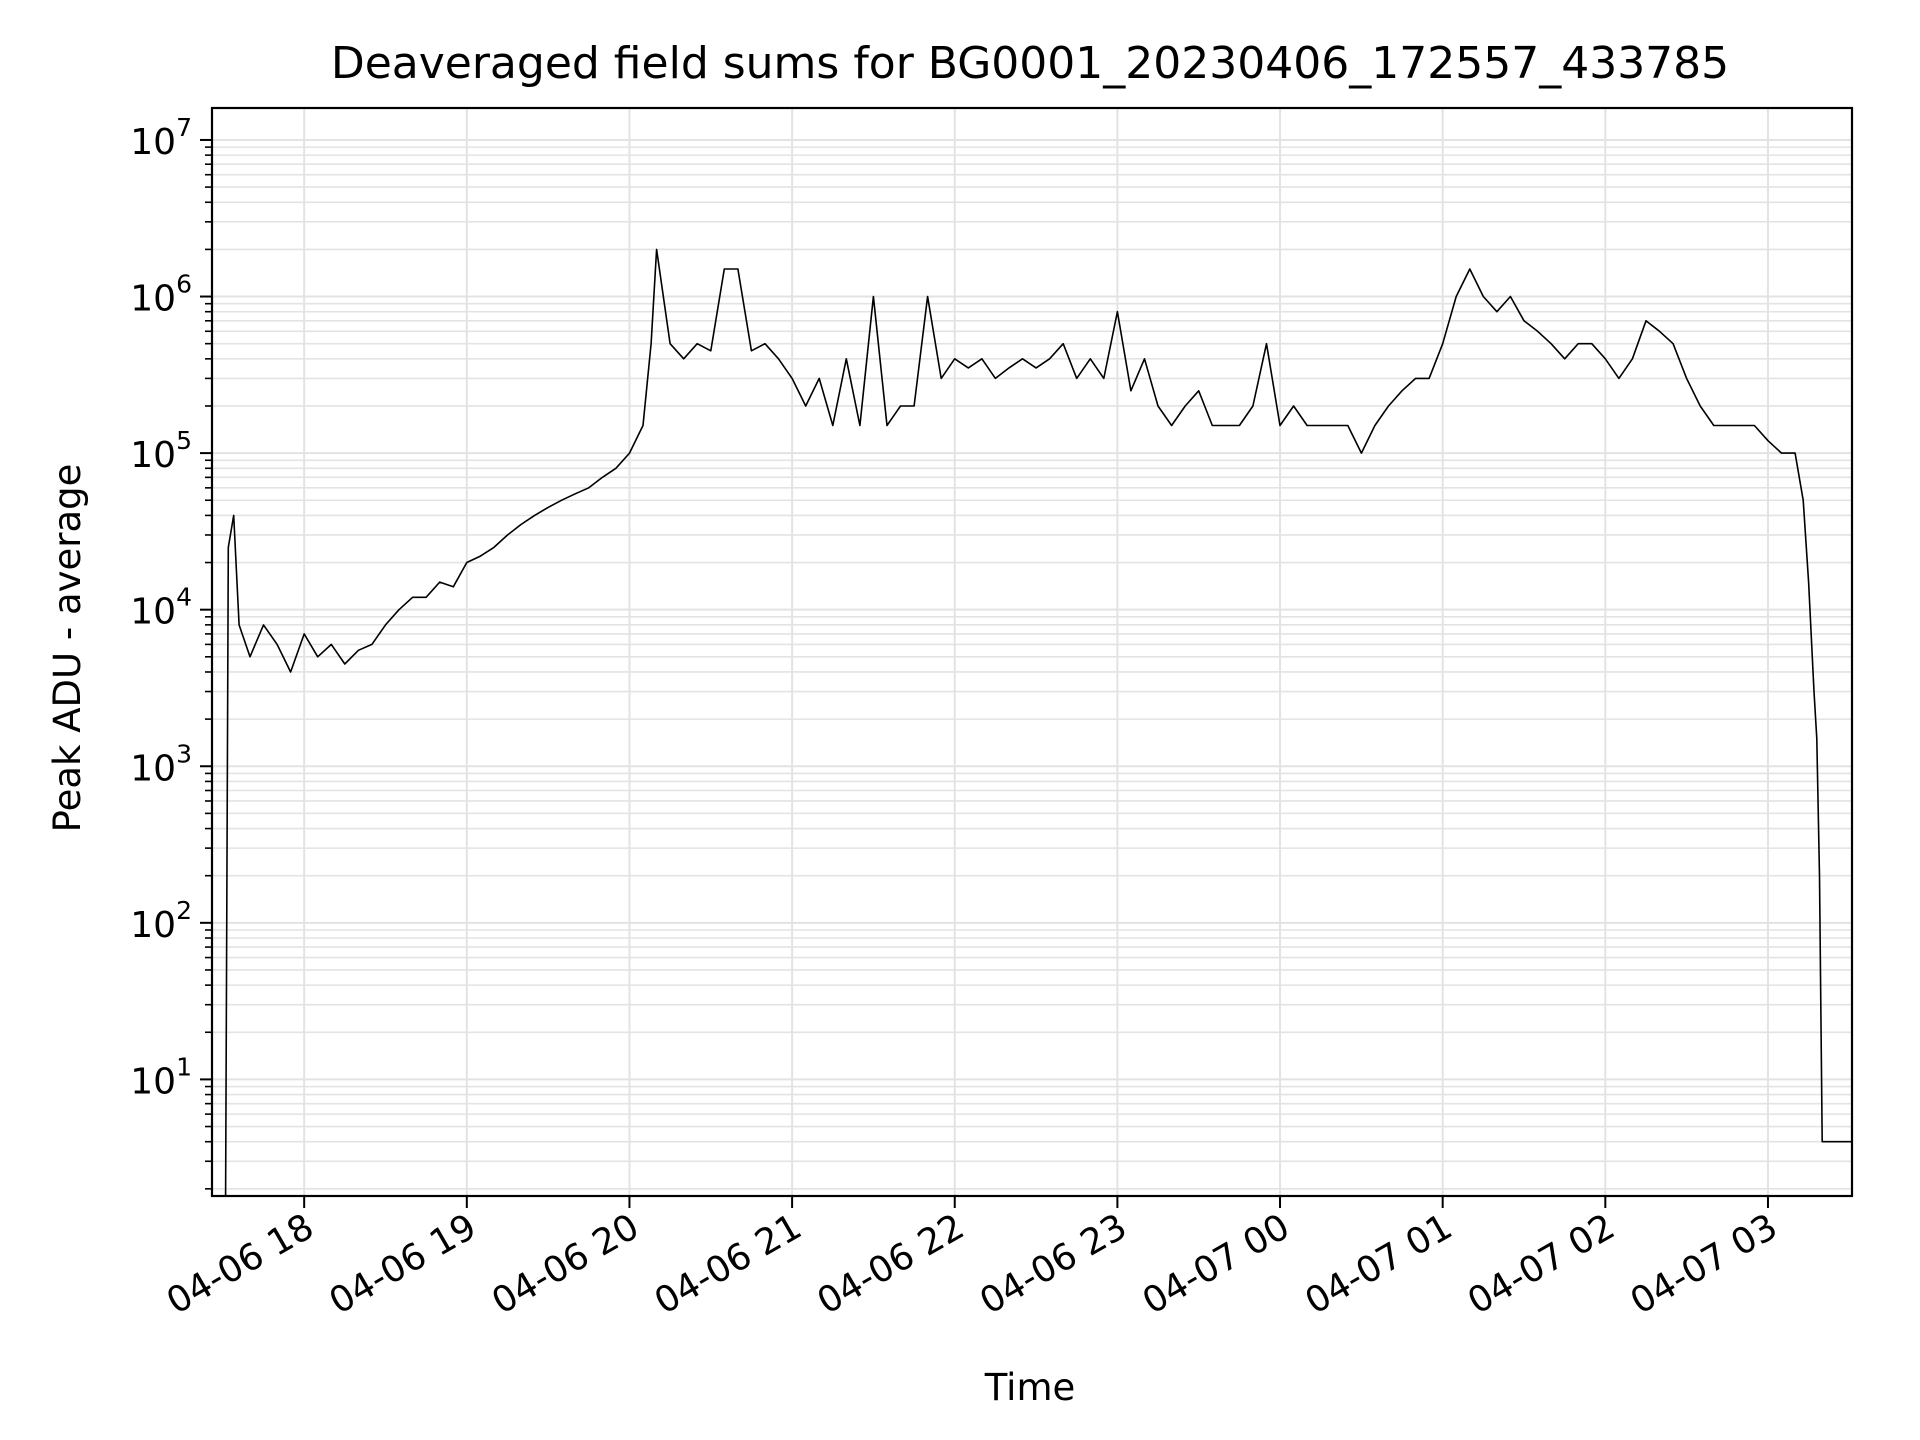 The height and width of the screenshot is (1440, 1920). I want to click on y-tick-label: 10⁴, so click(161, 608).